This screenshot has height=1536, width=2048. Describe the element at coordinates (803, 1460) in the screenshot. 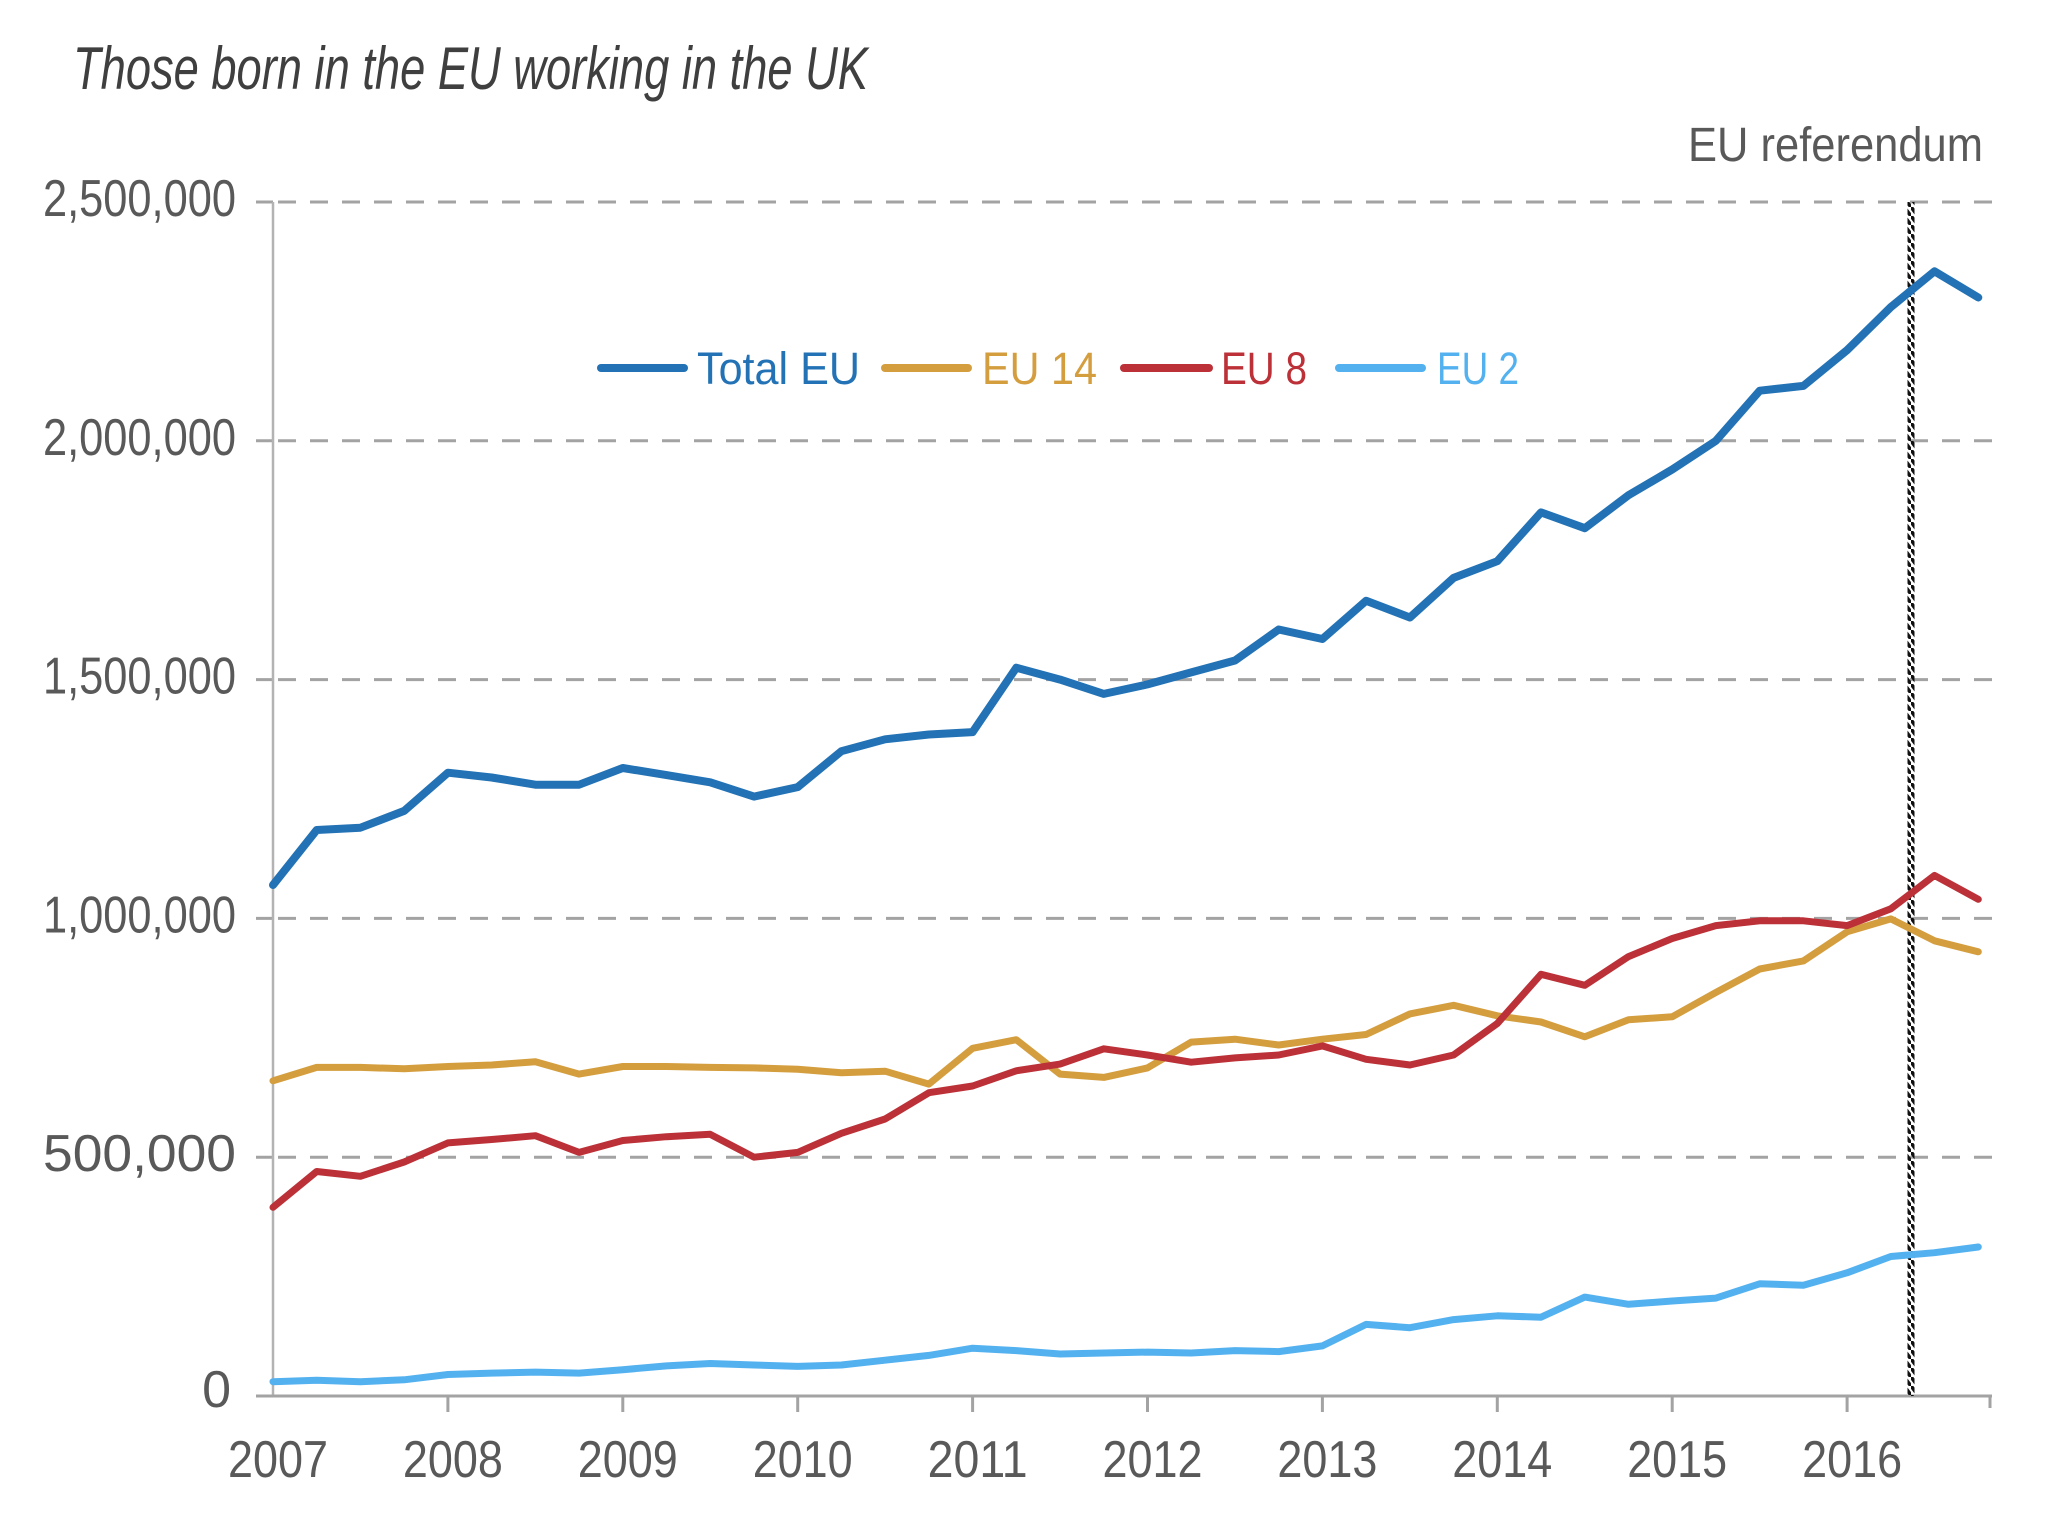

I see `svg-text: 2010` at that location.